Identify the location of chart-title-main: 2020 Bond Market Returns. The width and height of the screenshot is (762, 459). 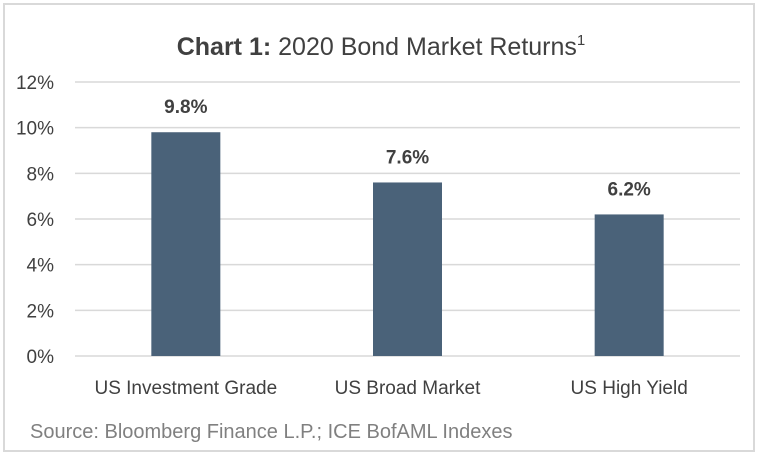
(424, 47).